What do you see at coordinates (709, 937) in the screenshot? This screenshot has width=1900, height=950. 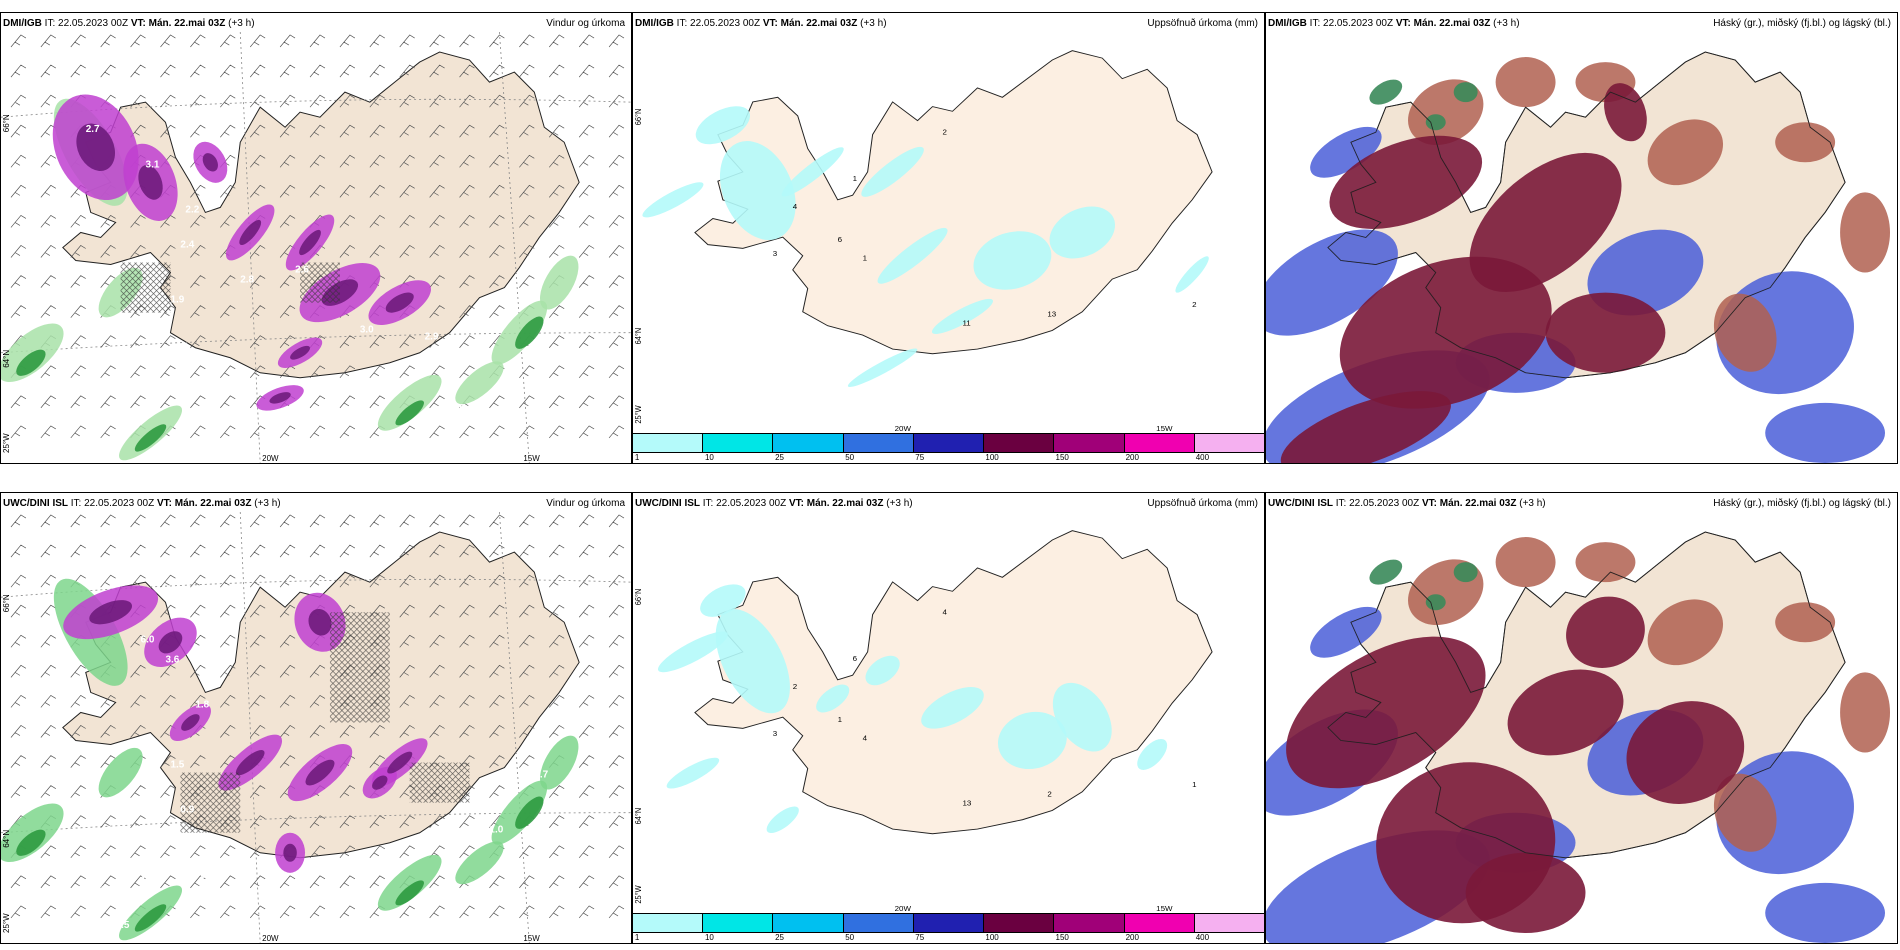 I see `colorbar-tick-label: 10` at bounding box center [709, 937].